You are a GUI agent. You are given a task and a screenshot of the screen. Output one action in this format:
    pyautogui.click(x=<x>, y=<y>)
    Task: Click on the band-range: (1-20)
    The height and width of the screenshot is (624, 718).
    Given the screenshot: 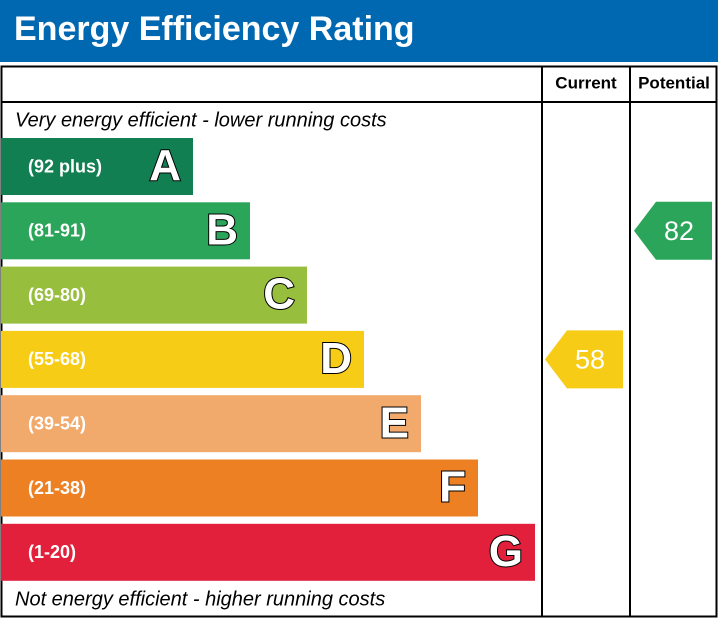 What is the action you would take?
    pyautogui.click(x=52, y=552)
    